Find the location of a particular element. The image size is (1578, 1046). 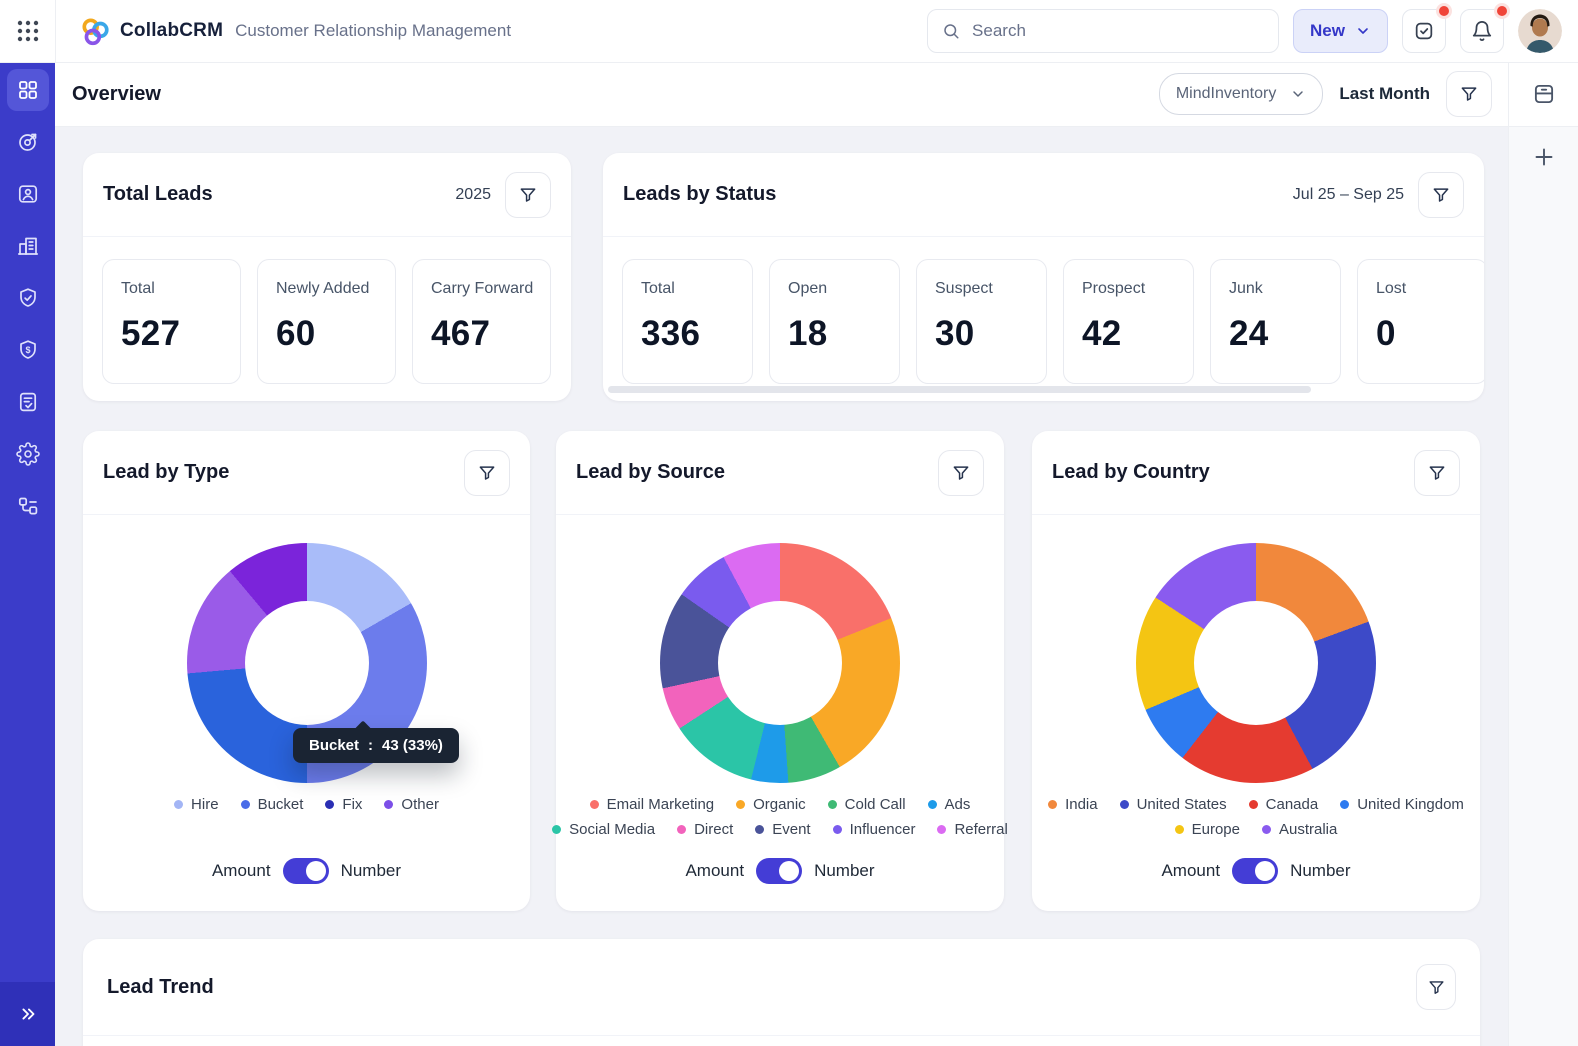

legend-label: Social Media is located at coordinates (612, 829).